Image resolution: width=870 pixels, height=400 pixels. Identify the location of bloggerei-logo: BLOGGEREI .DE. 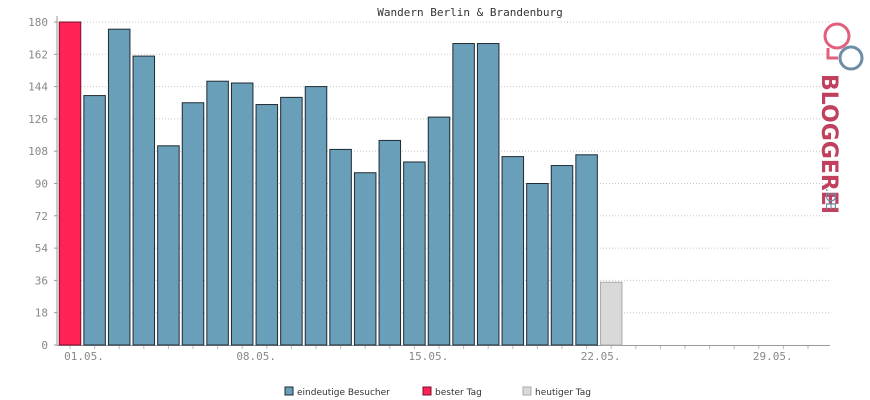
(840, 118).